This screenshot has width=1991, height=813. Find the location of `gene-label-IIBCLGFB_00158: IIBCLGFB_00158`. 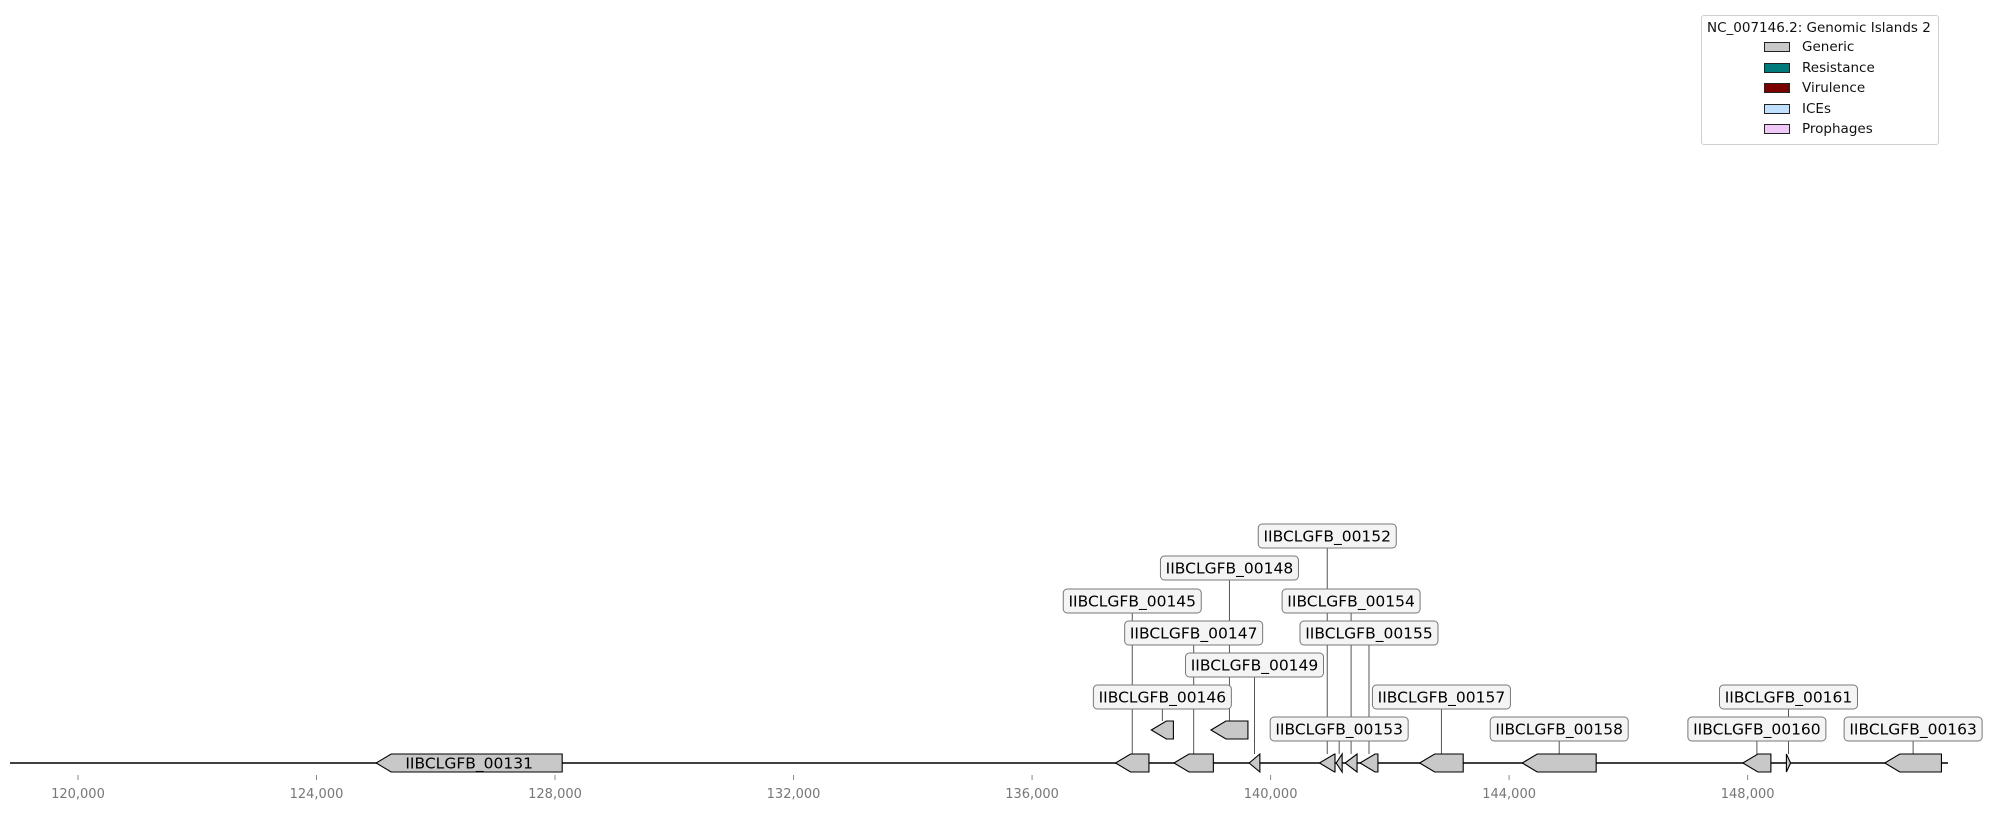

gene-label-IIBCLGFB_00158: IIBCLGFB_00158 is located at coordinates (1559, 730).